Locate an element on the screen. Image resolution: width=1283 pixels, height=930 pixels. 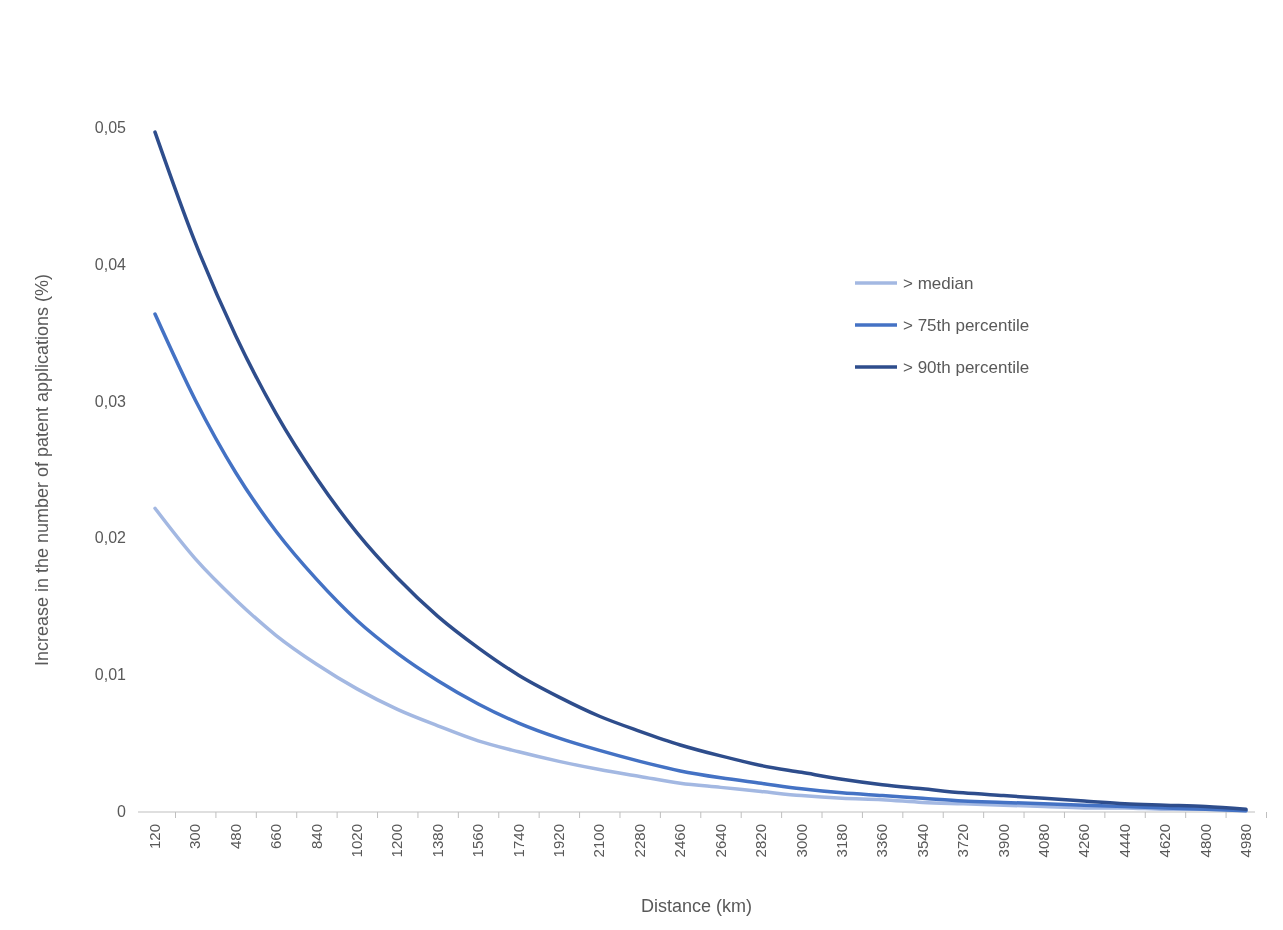
legend-label: > median is located at coordinates (938, 283).